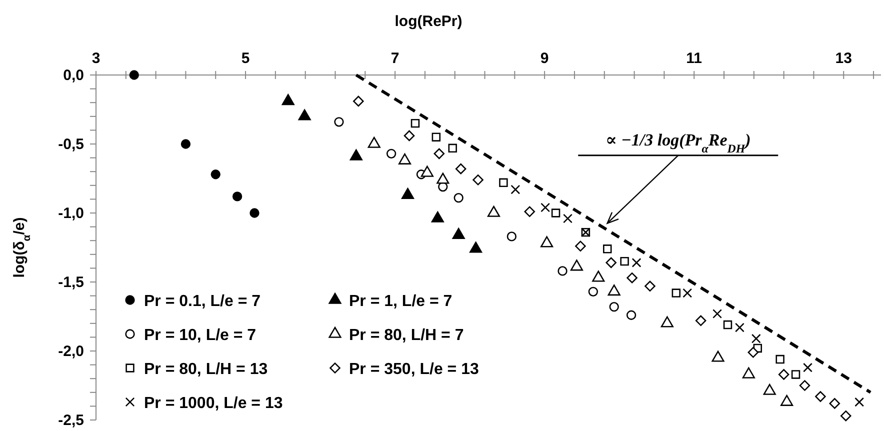 The image size is (884, 431). I want to click on legend-label: Pr = 1000, L/e = 13, so click(213, 403).